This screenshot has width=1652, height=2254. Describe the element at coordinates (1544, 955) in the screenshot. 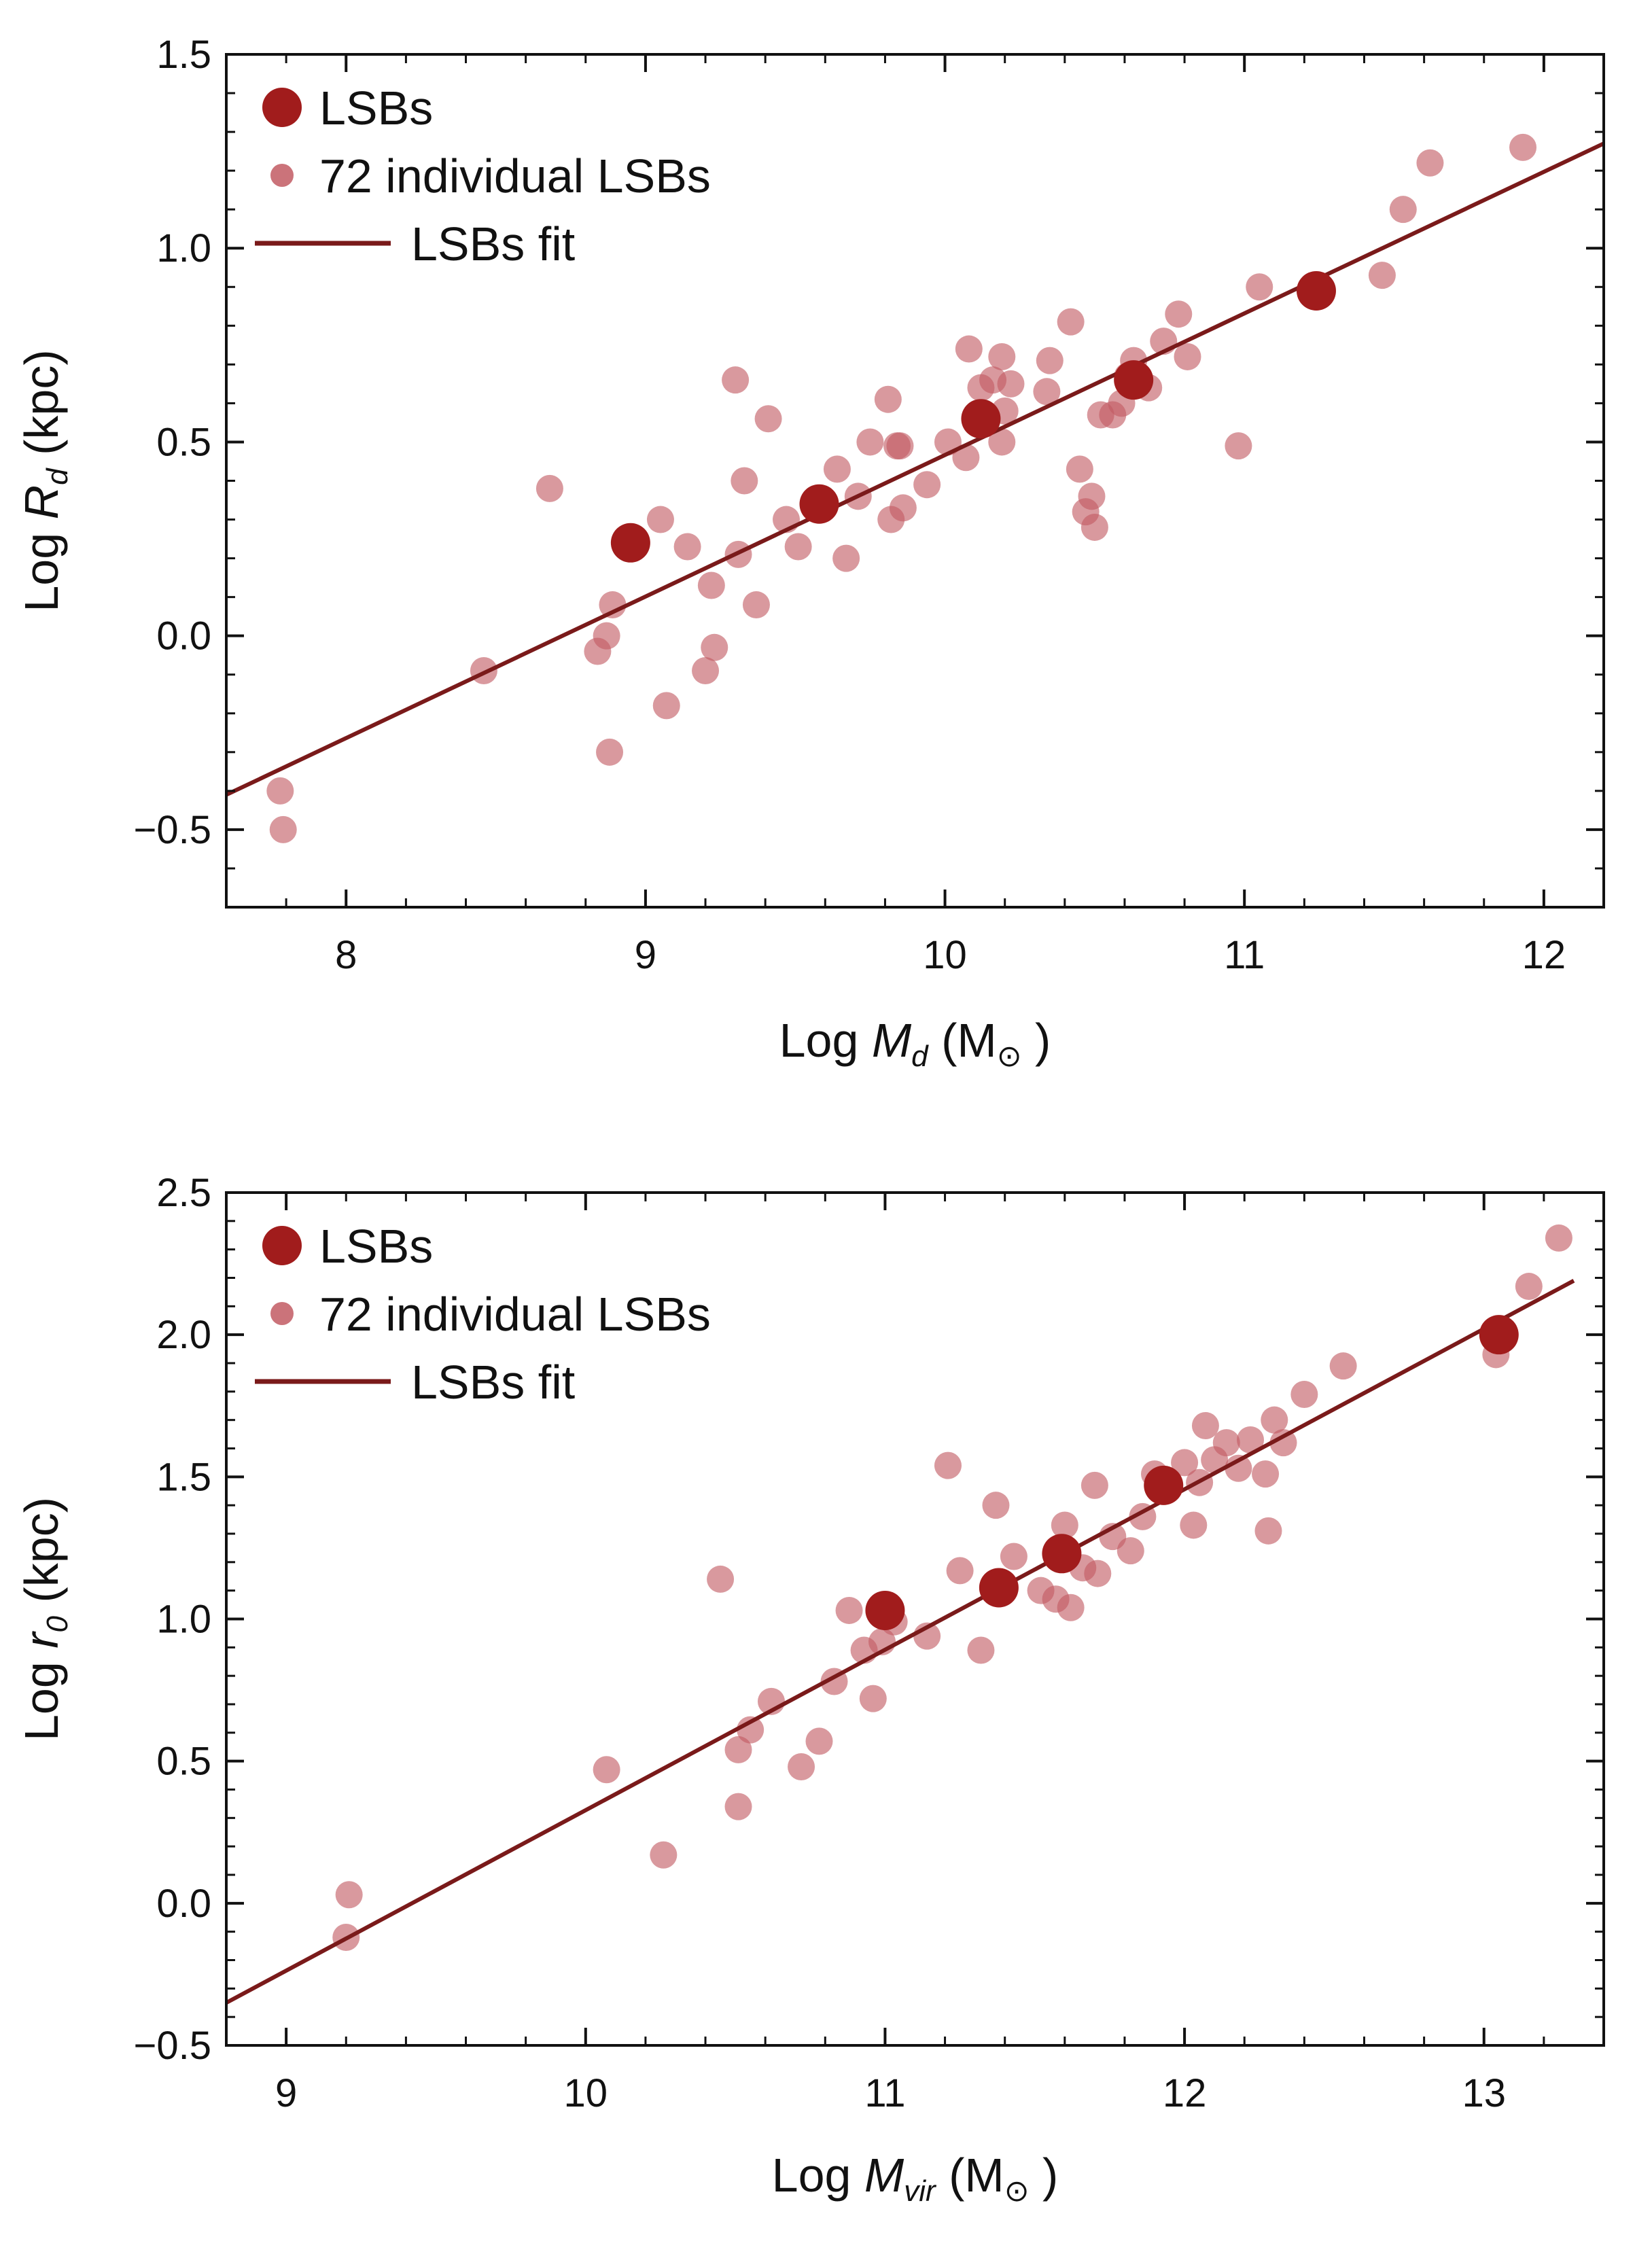

I see `x-tick-label: 12` at that location.